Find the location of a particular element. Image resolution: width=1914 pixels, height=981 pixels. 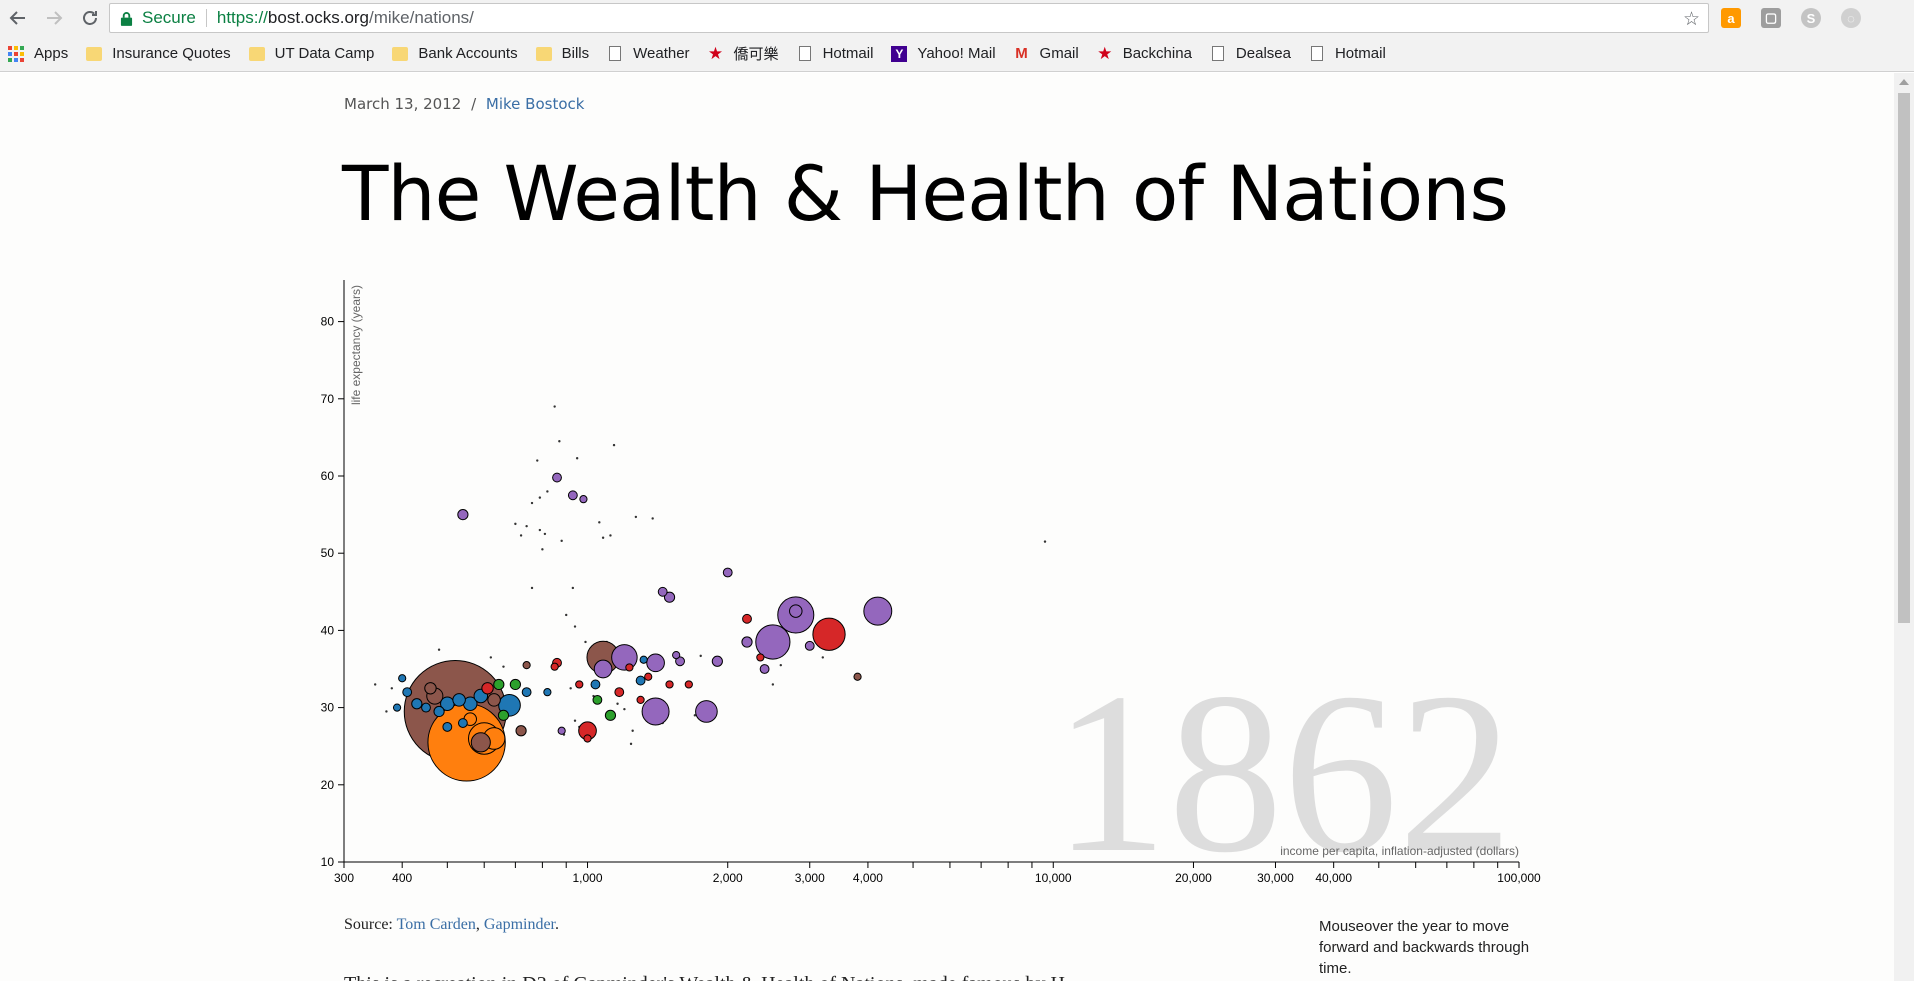

page-scrollbar is located at coordinates (1904, 527).